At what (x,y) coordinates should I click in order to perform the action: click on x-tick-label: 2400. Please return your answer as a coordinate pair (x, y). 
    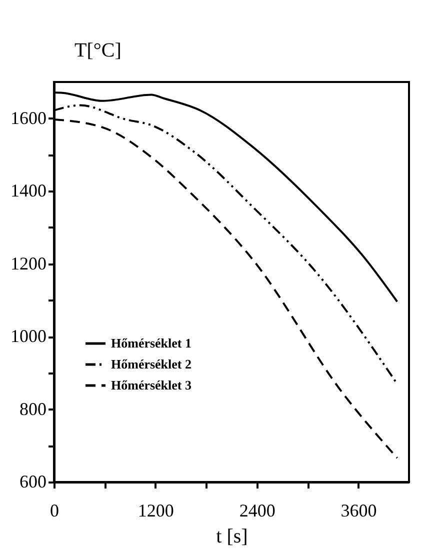
    Looking at the image, I should click on (257, 510).